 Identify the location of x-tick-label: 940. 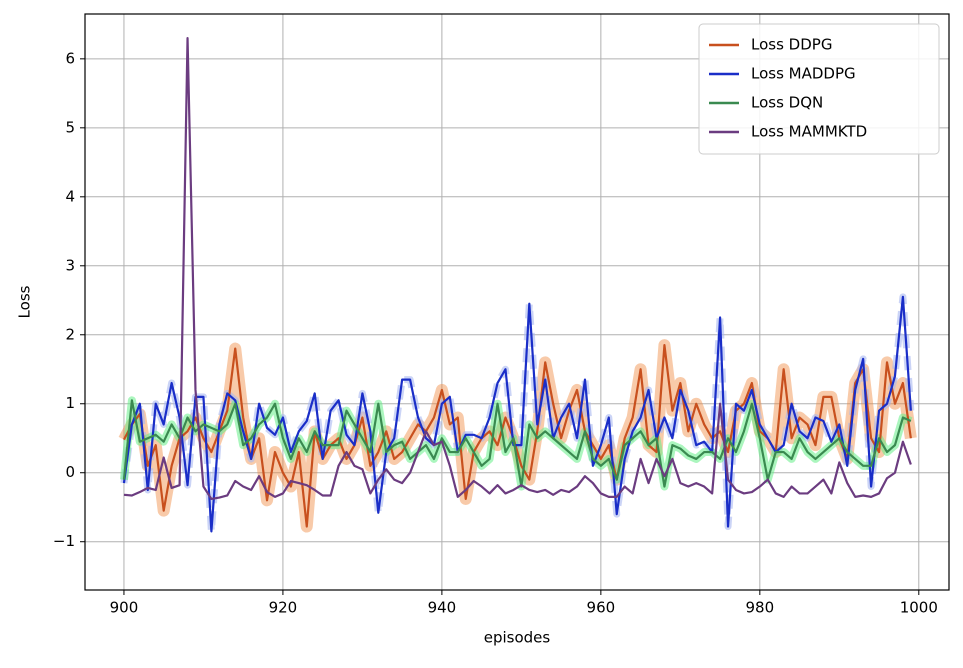
(442, 608).